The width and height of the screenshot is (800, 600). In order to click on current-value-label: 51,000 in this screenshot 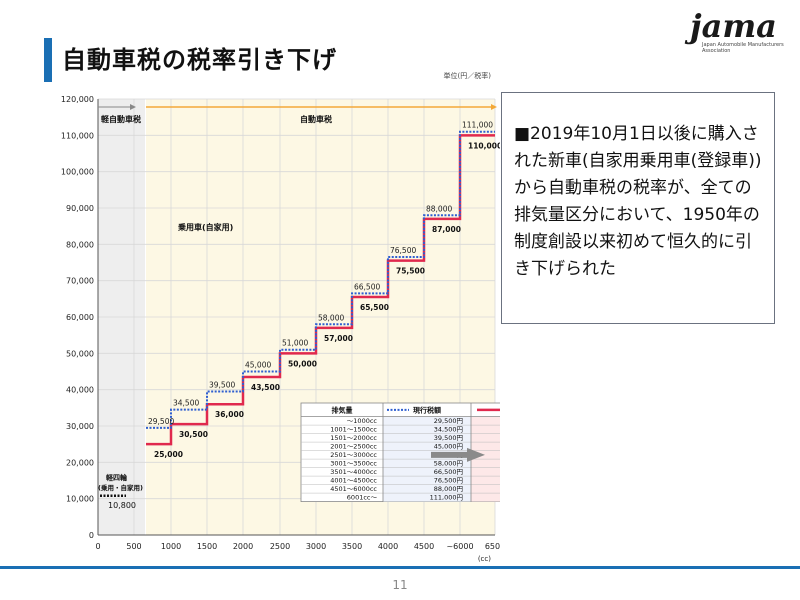, I will do `click(295, 343)`.